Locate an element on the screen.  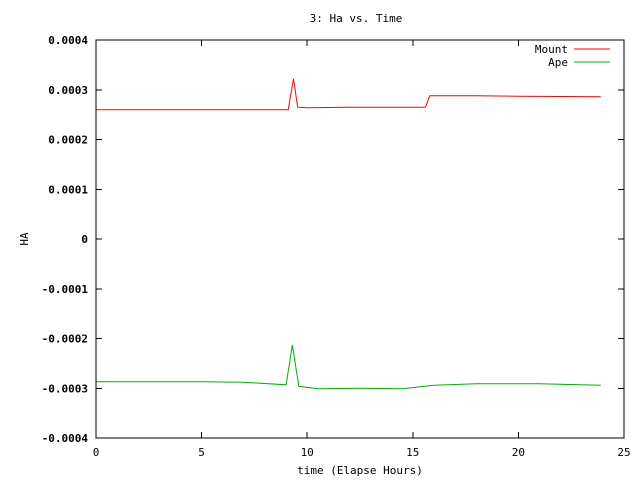
x-tick-label: 10 is located at coordinates (307, 452).